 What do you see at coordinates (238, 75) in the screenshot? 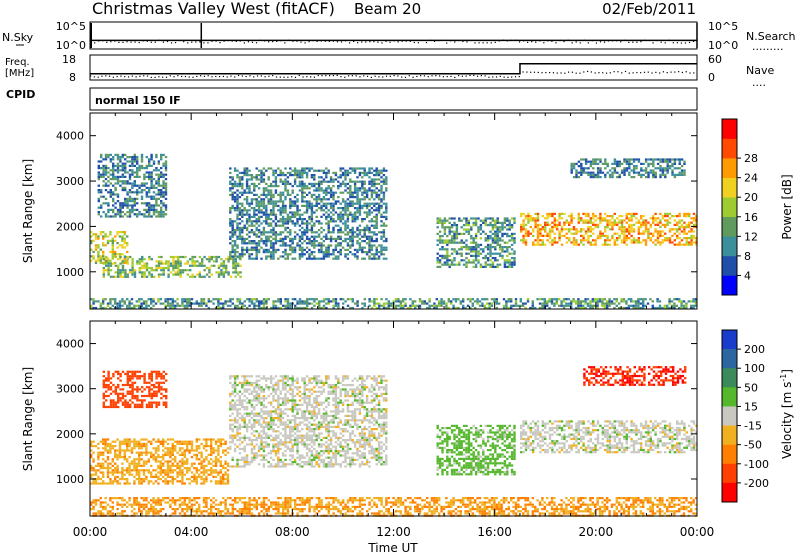
I see `nave-point` at bounding box center [238, 75].